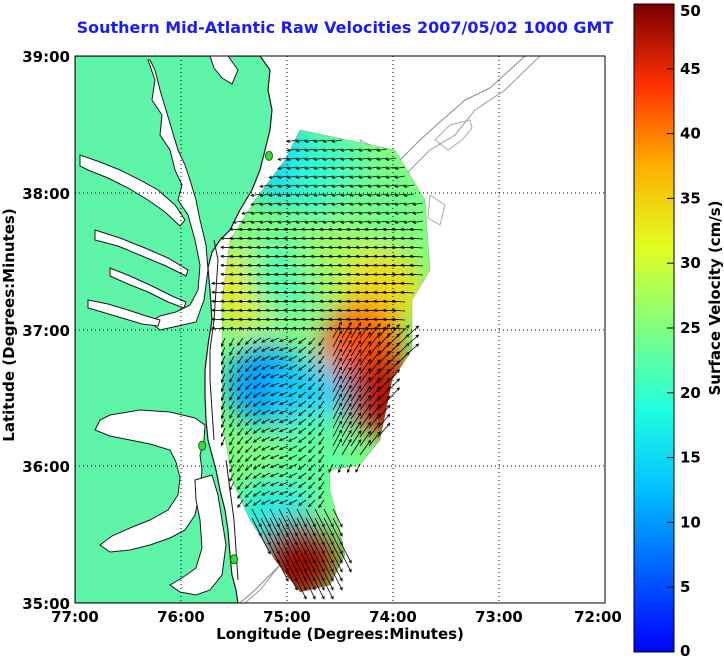 The width and height of the screenshot is (724, 659). What do you see at coordinates (453, 135) in the screenshot?
I see `bathymetry-line` at bounding box center [453, 135].